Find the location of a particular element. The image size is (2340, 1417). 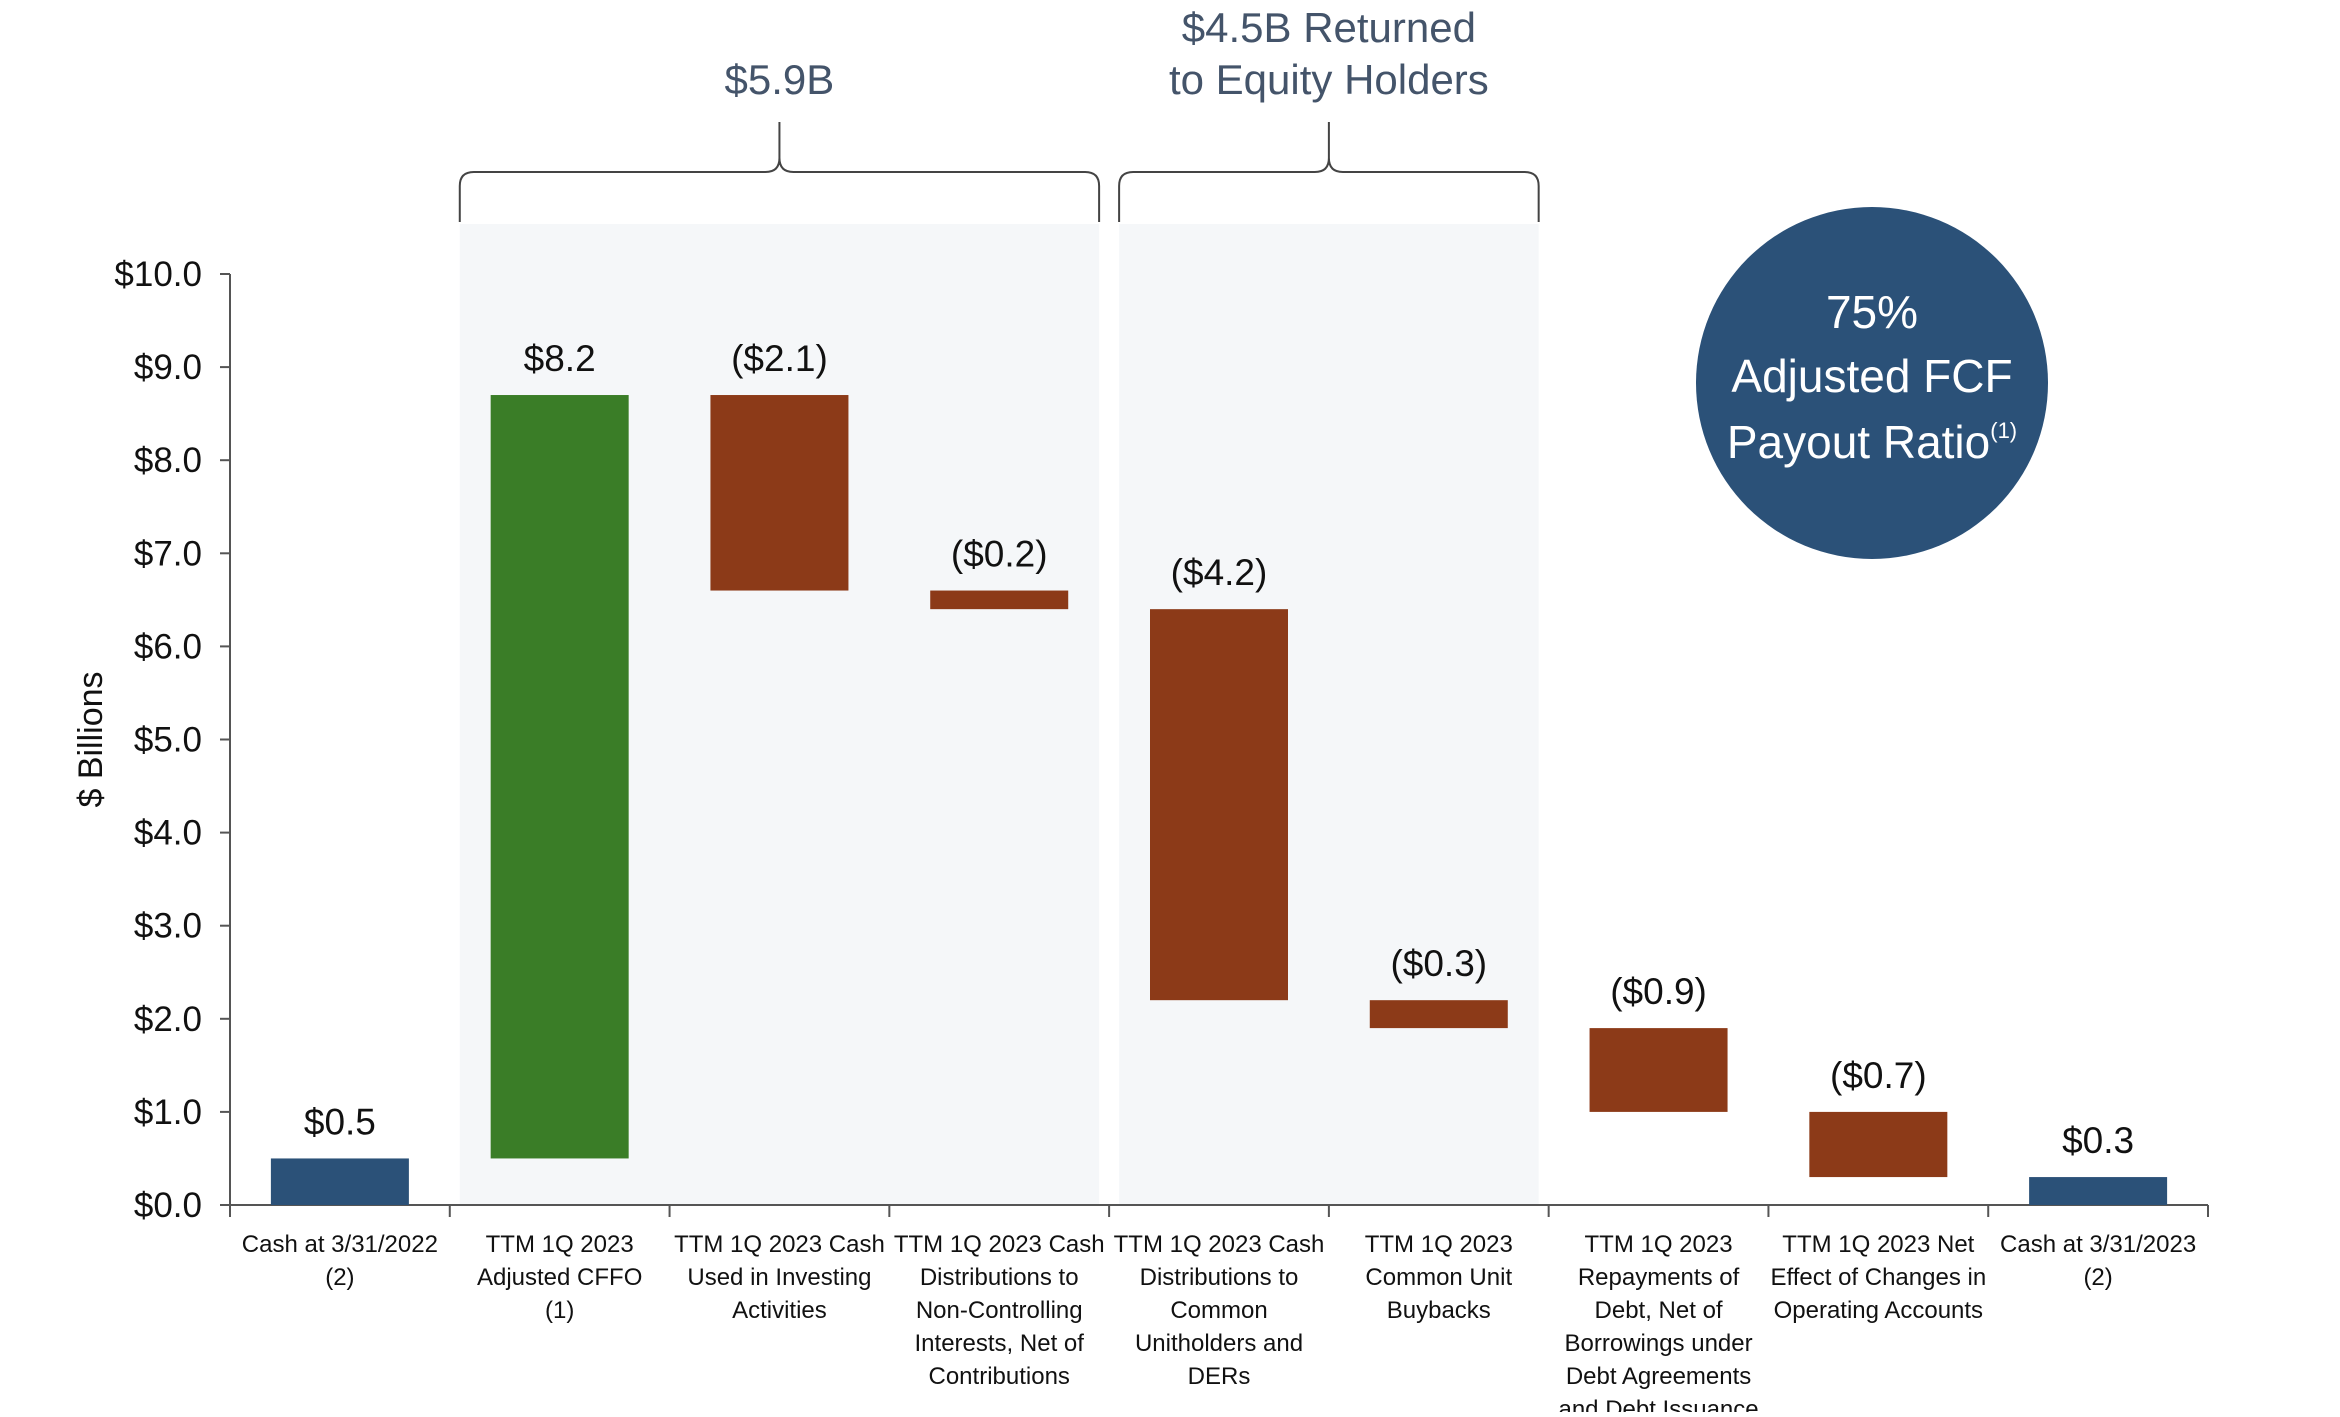

value-label-2: ($2.1) is located at coordinates (779, 358).